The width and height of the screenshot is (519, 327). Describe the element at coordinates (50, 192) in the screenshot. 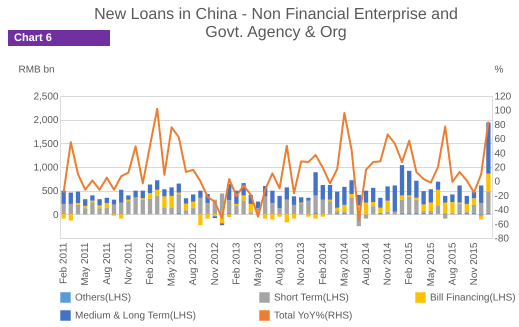

I see `y-tick-label: 500` at that location.